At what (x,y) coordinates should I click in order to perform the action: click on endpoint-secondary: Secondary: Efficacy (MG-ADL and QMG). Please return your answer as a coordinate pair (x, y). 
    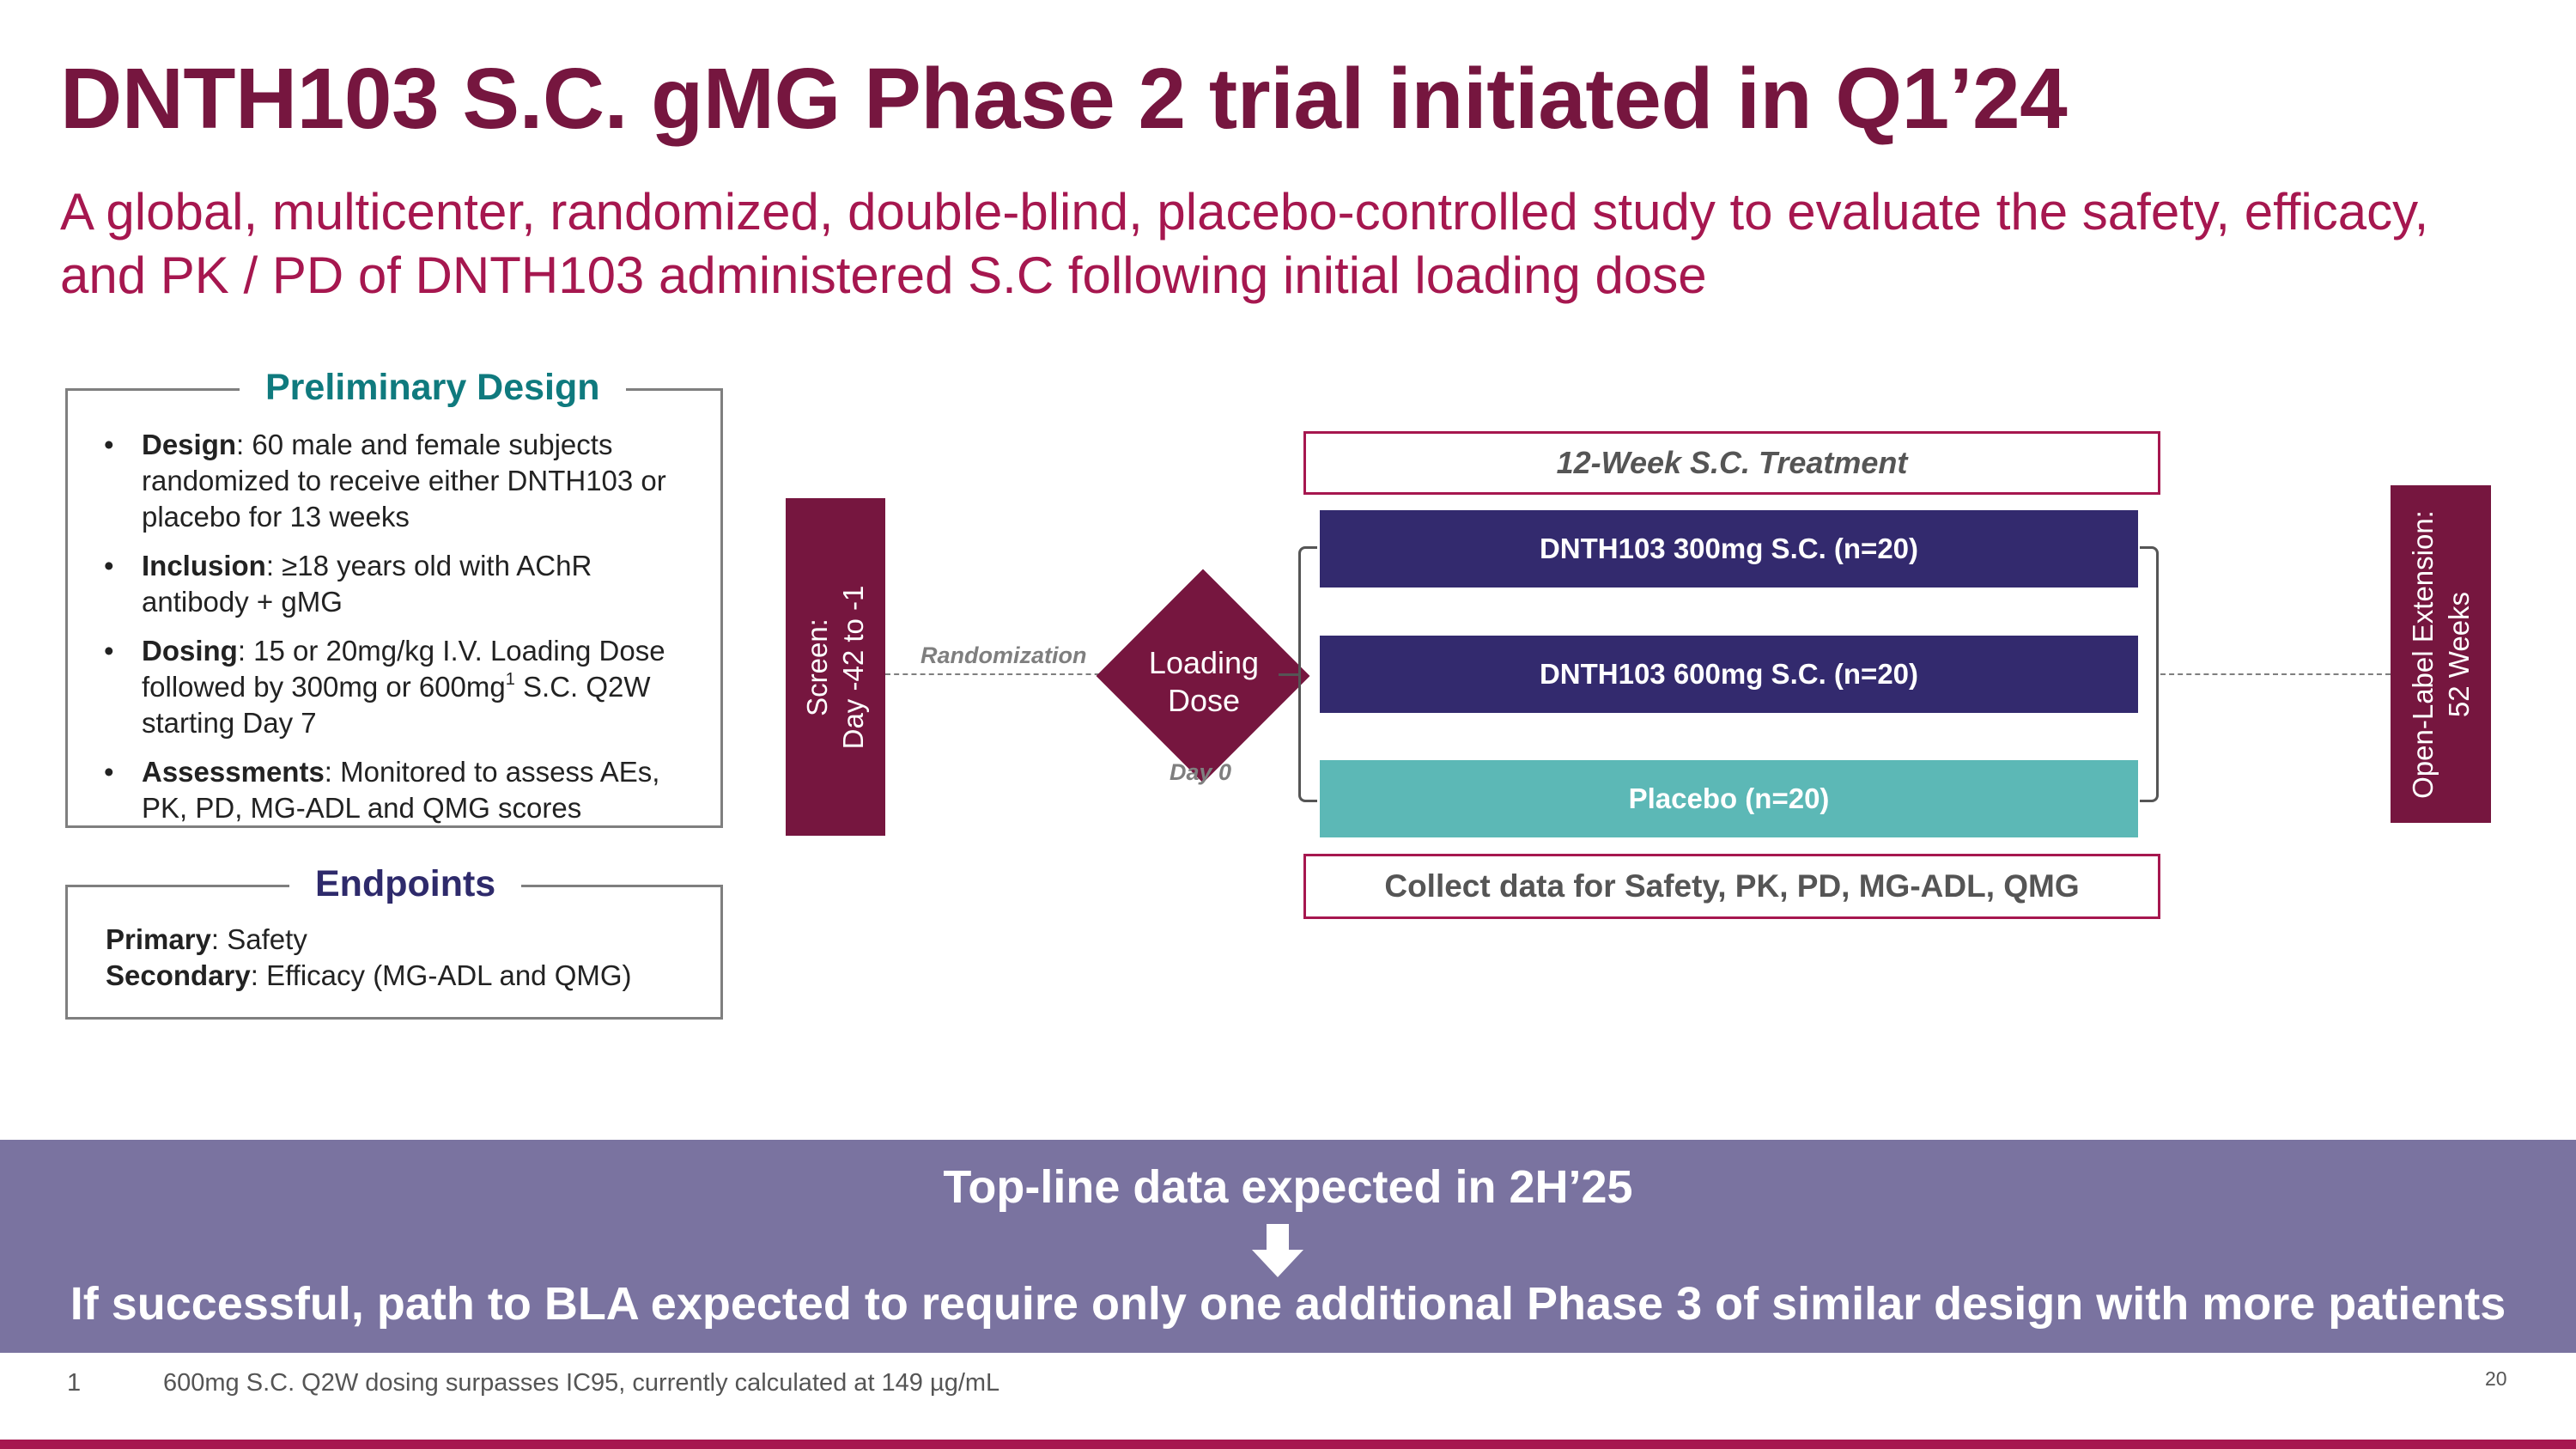
    Looking at the image, I should click on (369, 976).